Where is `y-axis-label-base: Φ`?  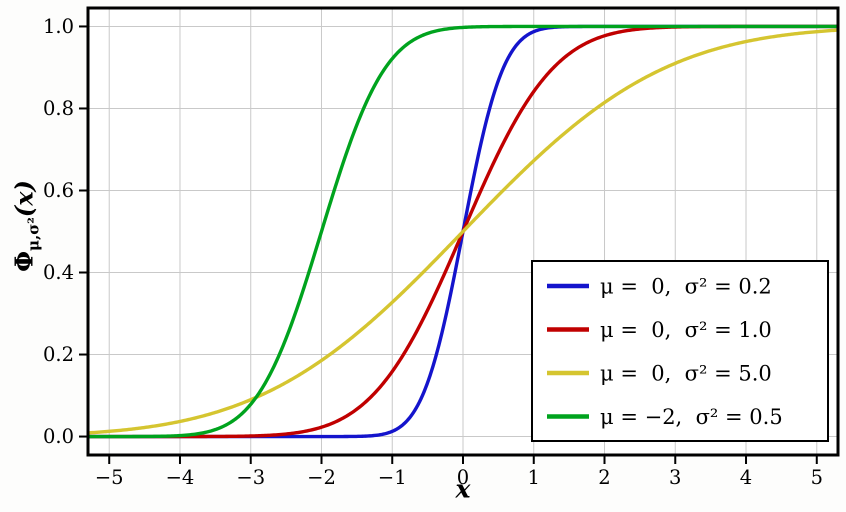
y-axis-label-base: Φ is located at coordinates (24, 261).